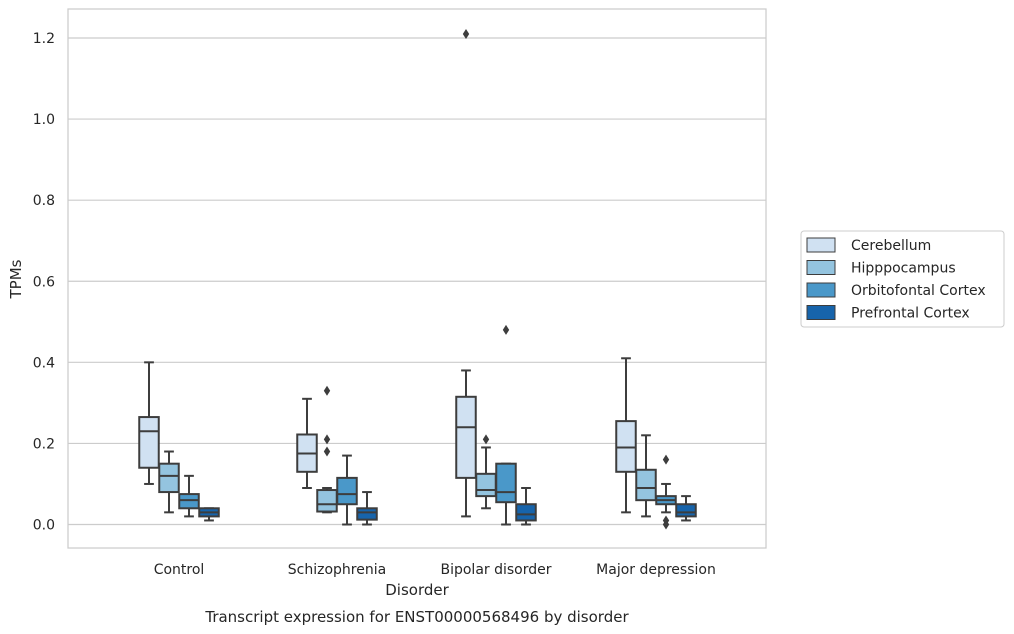  I want to click on y-tick-label: 0.2, so click(44, 444).